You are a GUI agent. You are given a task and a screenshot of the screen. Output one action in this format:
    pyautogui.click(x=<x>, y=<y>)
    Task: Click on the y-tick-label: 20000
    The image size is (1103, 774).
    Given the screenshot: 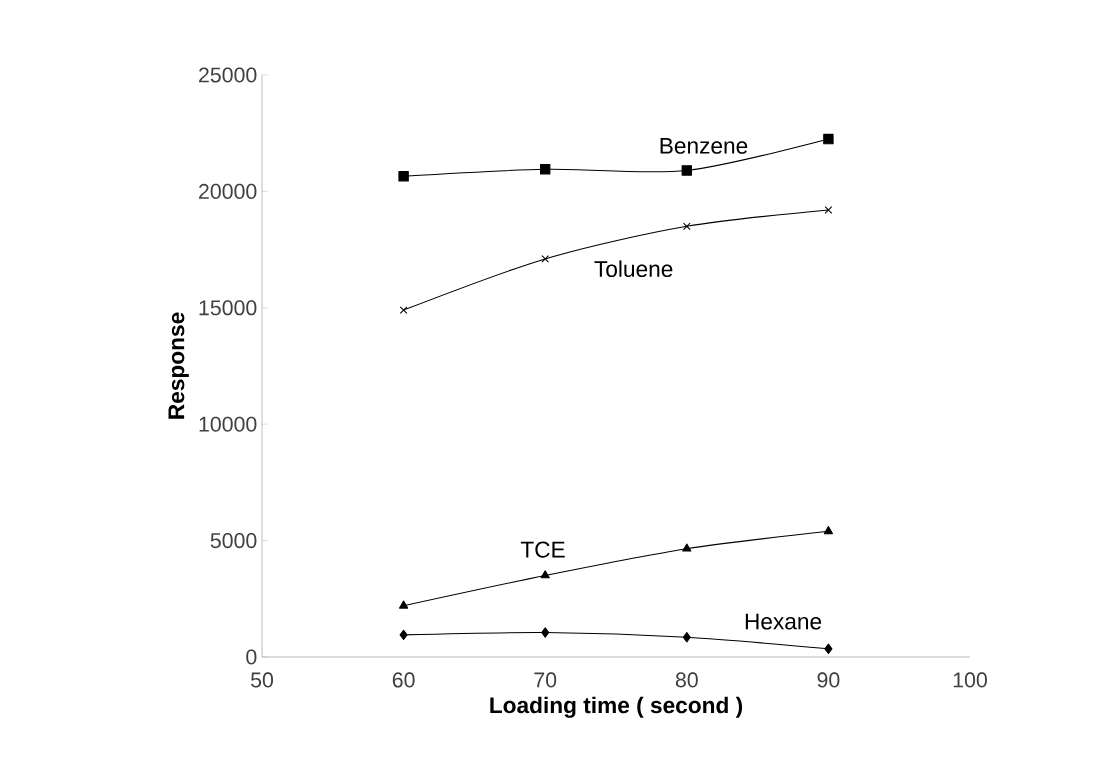 What is the action you would take?
    pyautogui.click(x=228, y=191)
    